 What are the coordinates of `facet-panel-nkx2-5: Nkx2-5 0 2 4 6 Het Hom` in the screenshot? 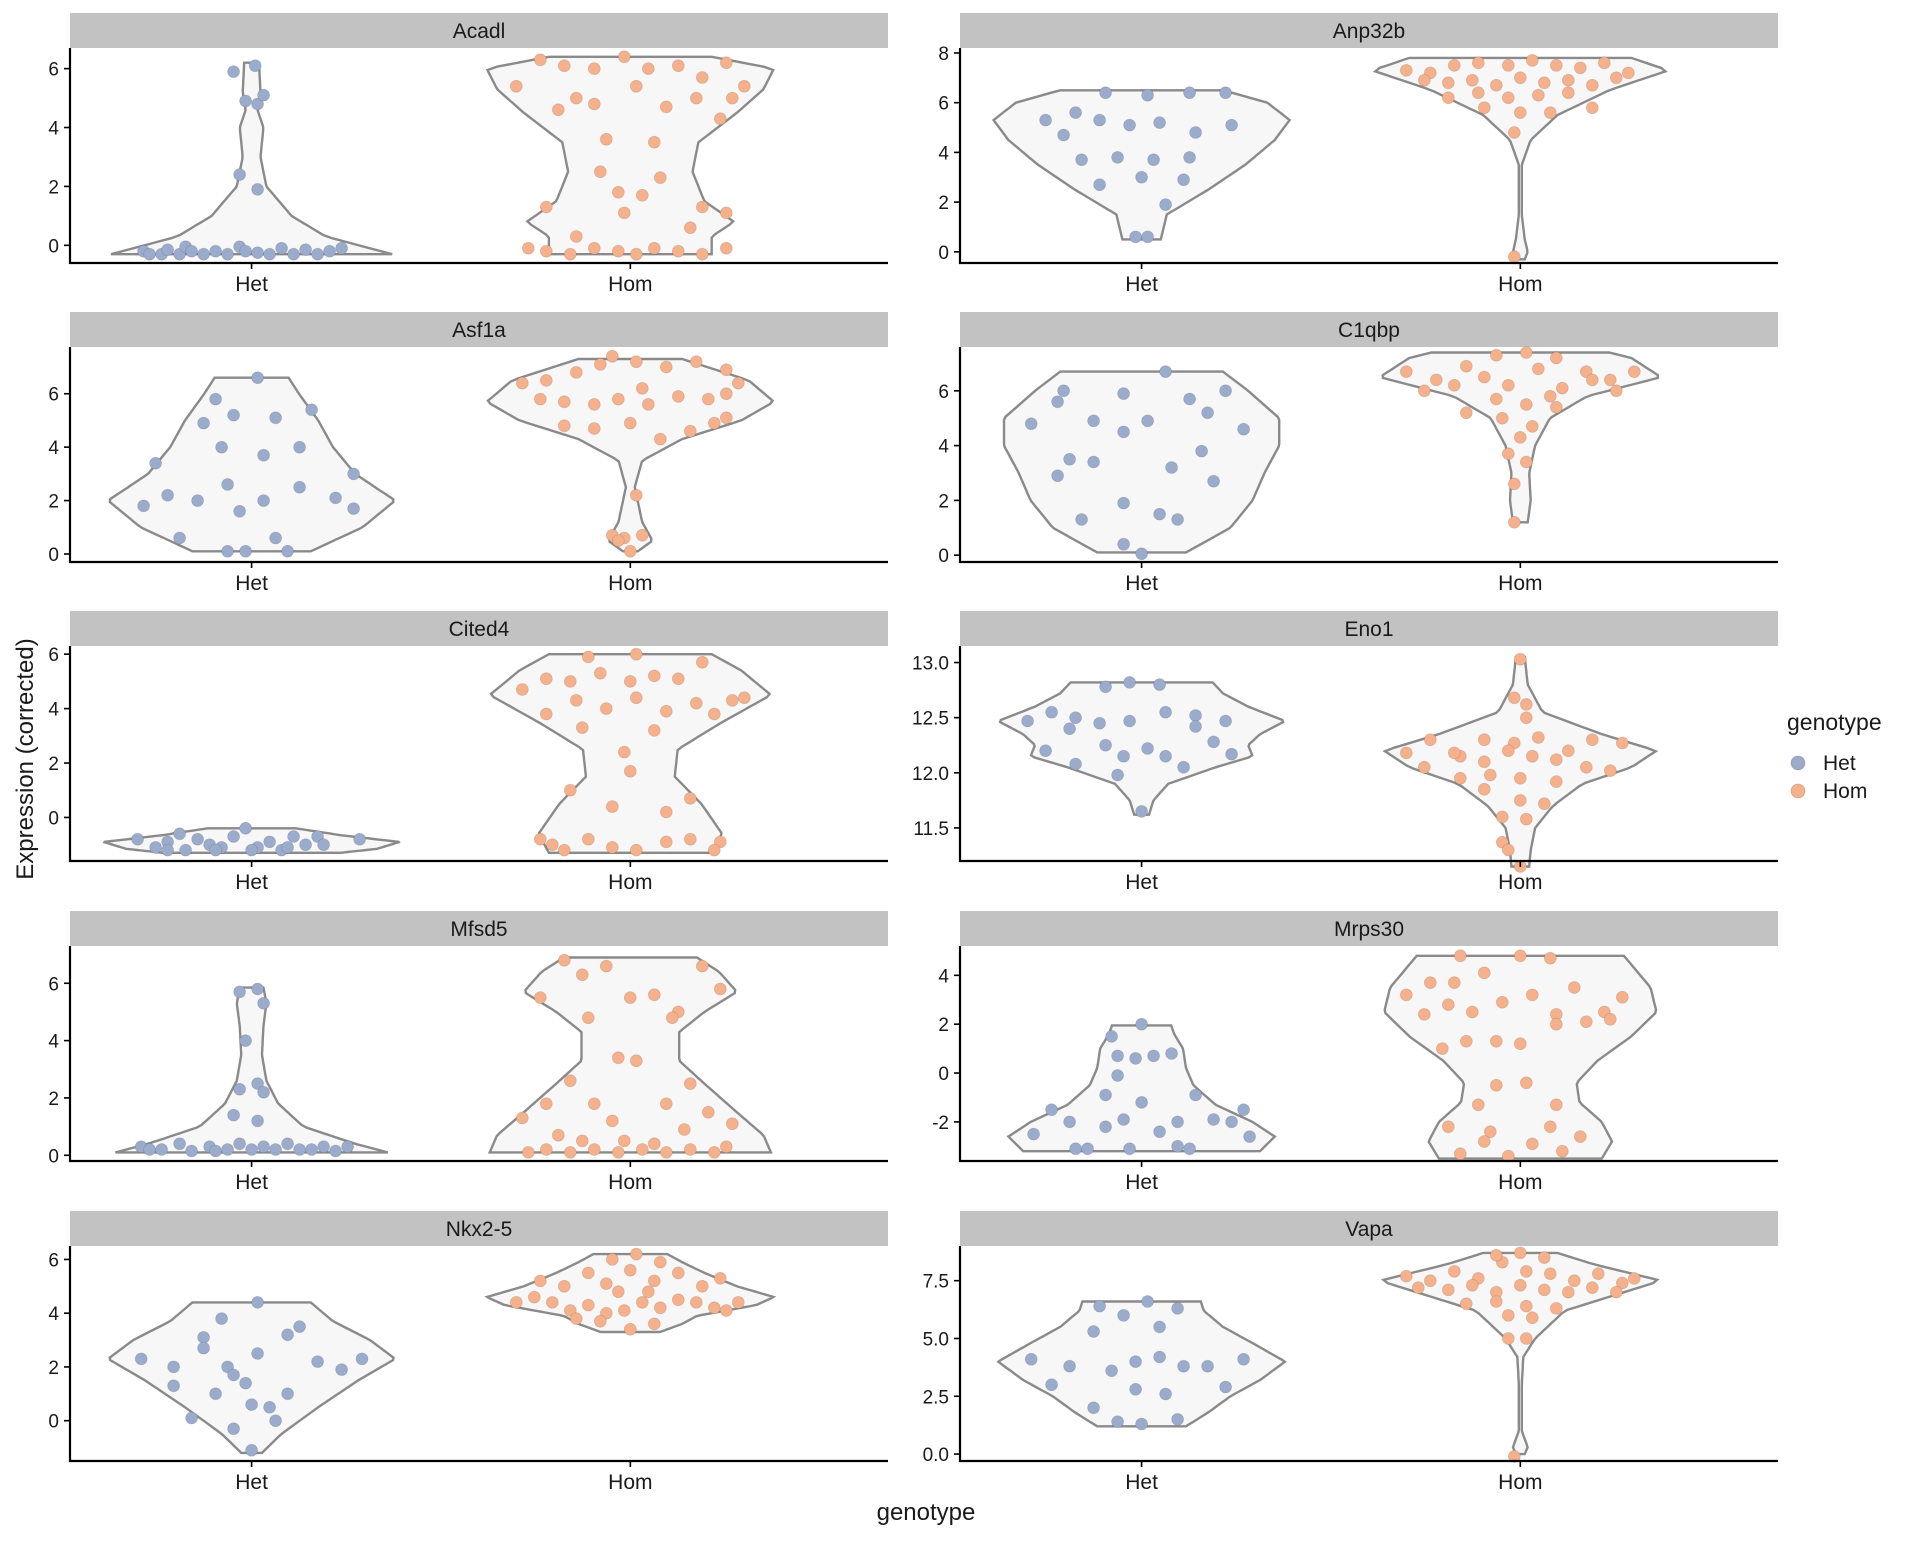 It's located at (468, 1352).